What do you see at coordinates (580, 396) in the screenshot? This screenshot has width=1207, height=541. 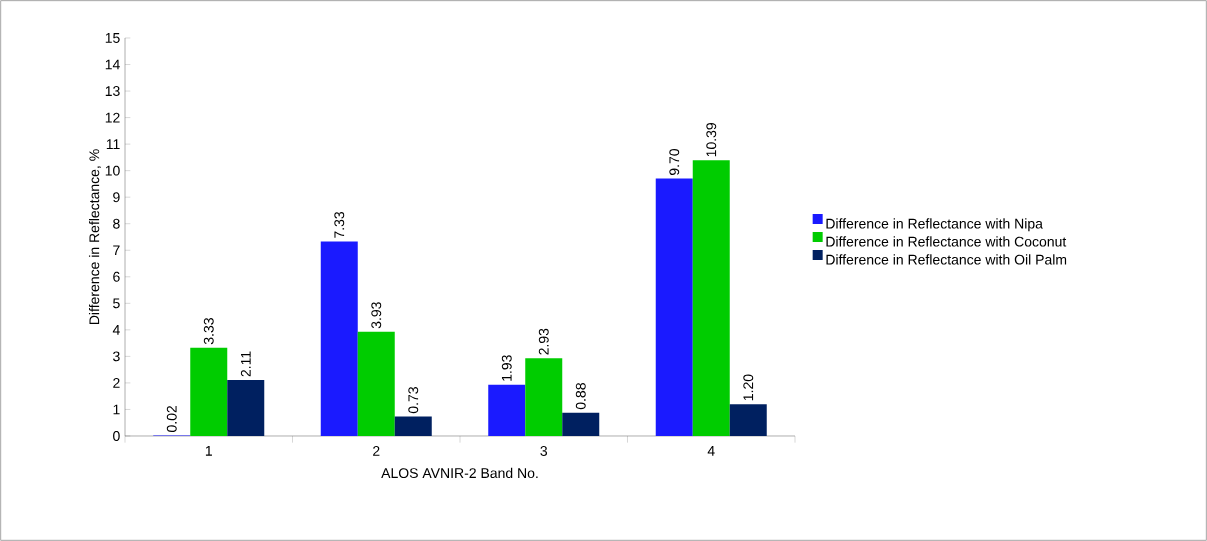 I see `data-label: 0.88` at bounding box center [580, 396].